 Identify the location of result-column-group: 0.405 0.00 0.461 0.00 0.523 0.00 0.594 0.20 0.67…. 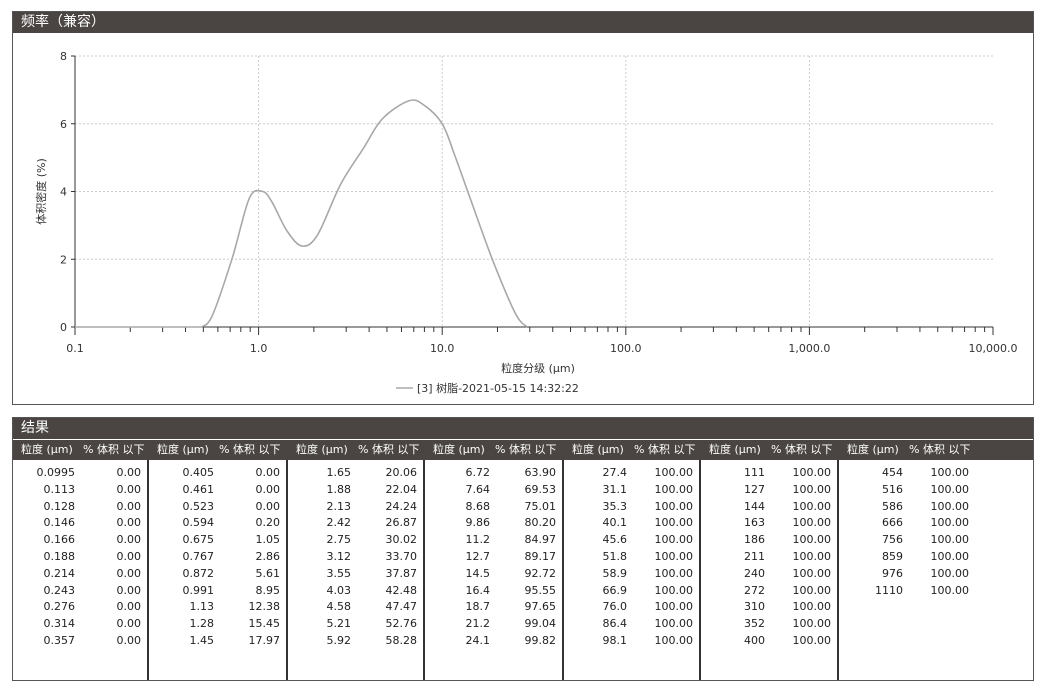
(218, 570).